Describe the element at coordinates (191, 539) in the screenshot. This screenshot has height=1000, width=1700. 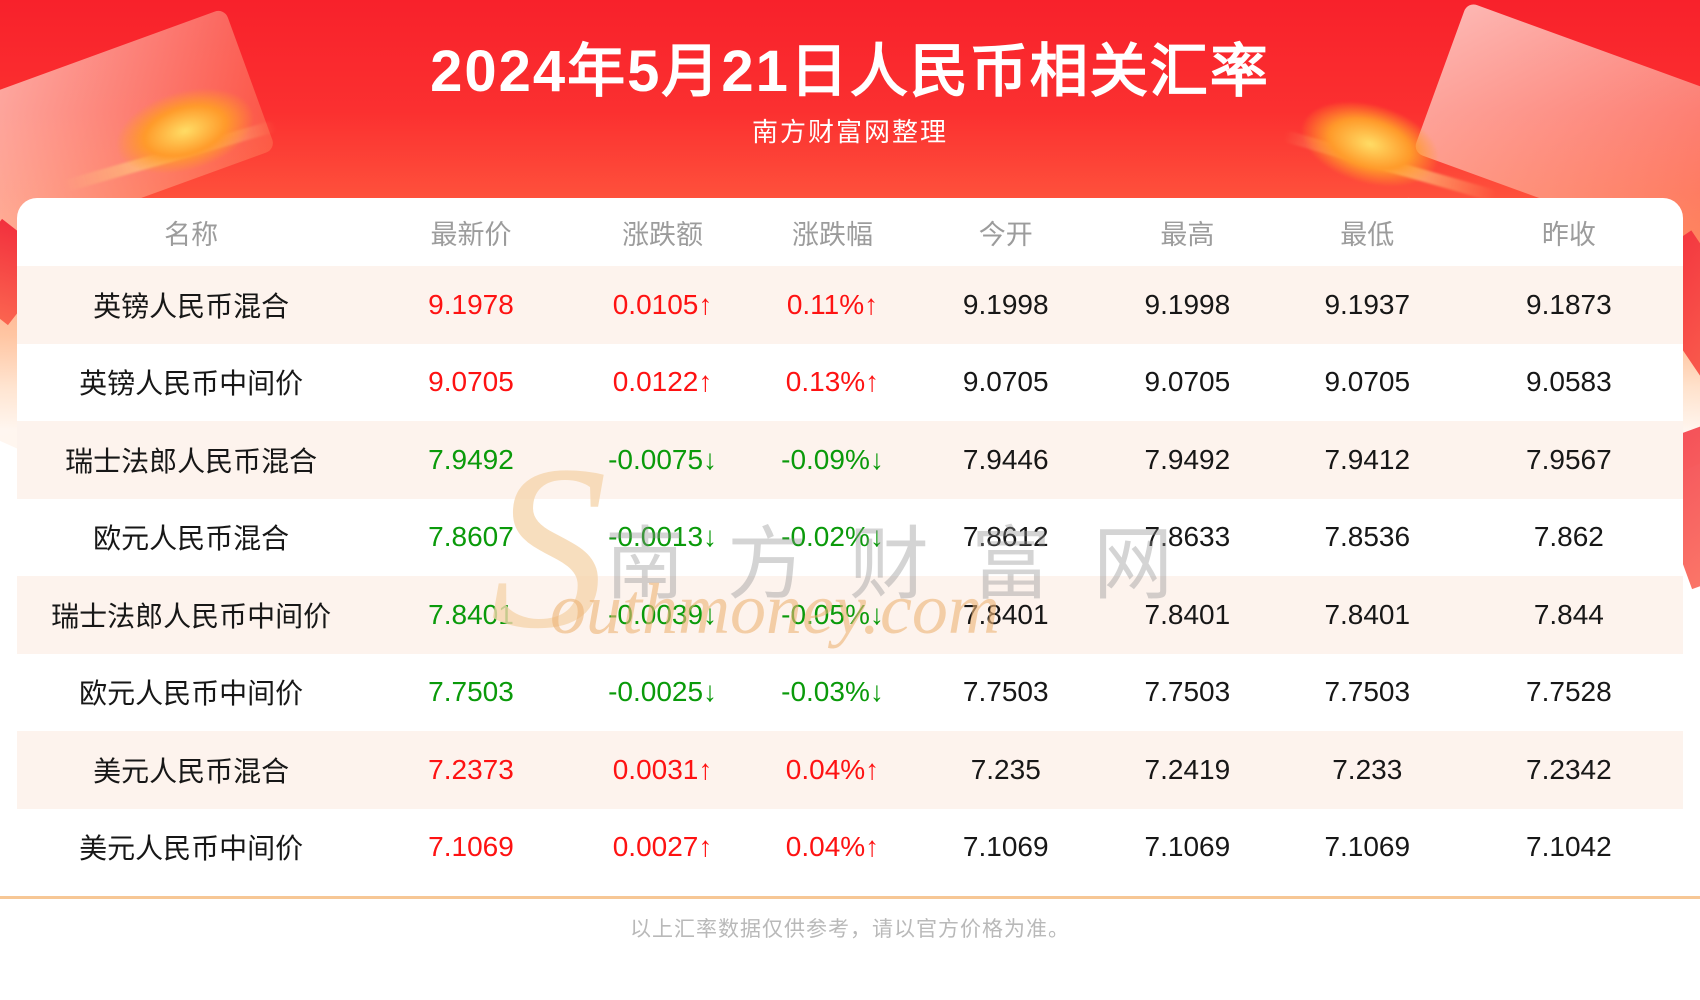
I see `cell-name: 欧元人民币混合` at that location.